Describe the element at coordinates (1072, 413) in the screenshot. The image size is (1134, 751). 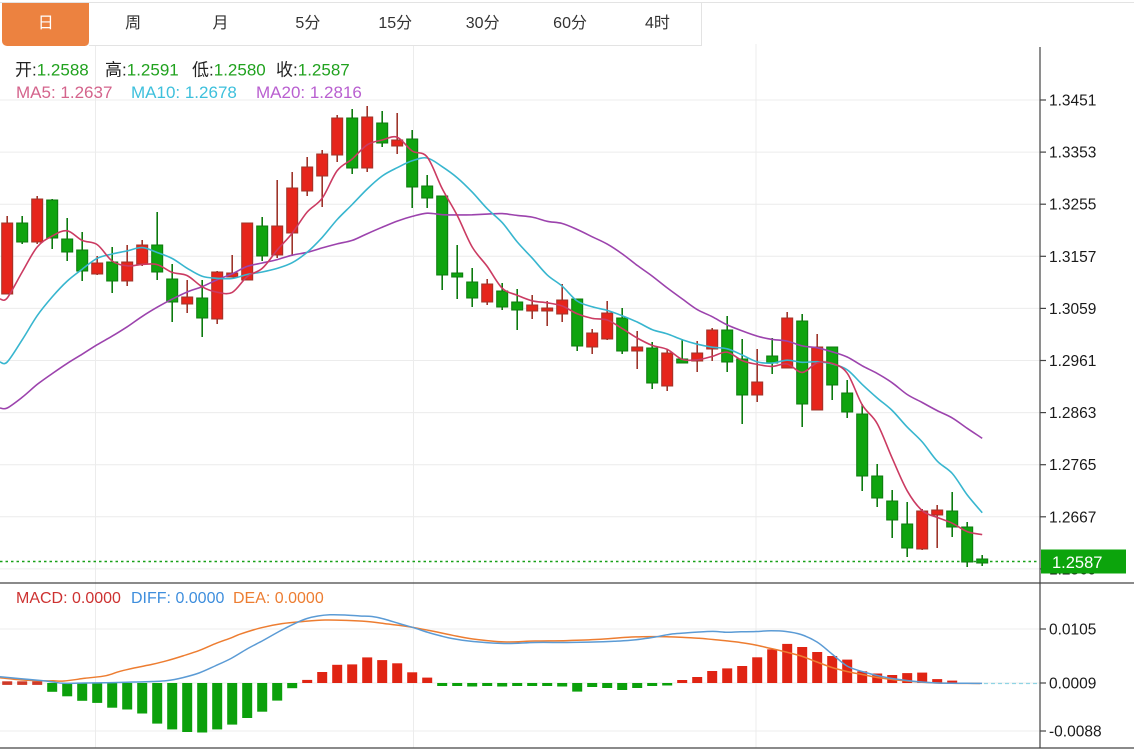
I see `svg-text: 1.2863` at that location.